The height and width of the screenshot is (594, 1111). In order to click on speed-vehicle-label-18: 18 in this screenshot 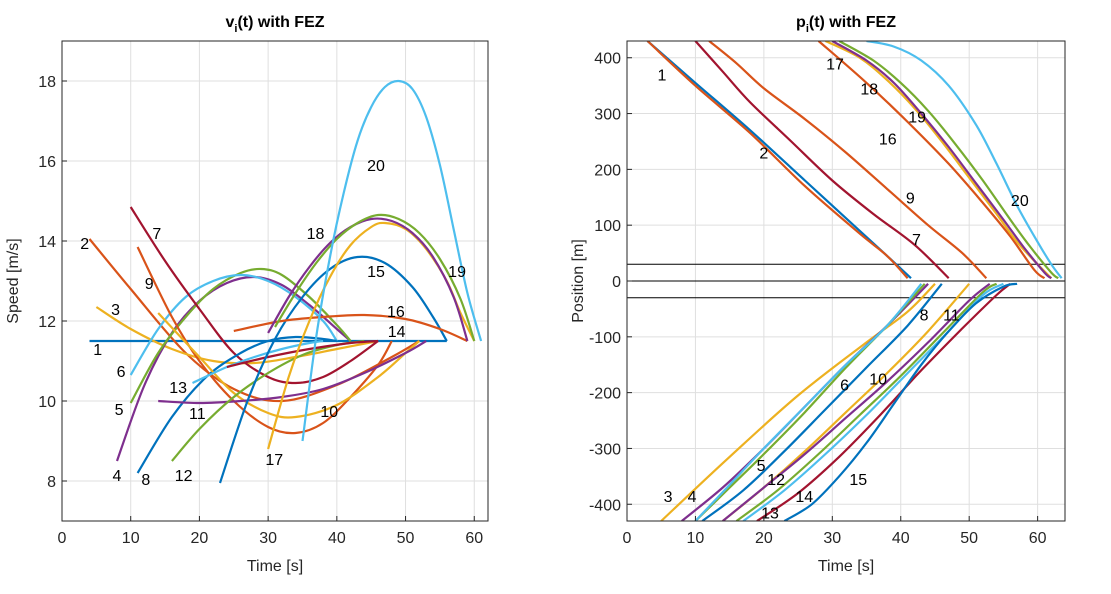, I will do `click(316, 234)`.